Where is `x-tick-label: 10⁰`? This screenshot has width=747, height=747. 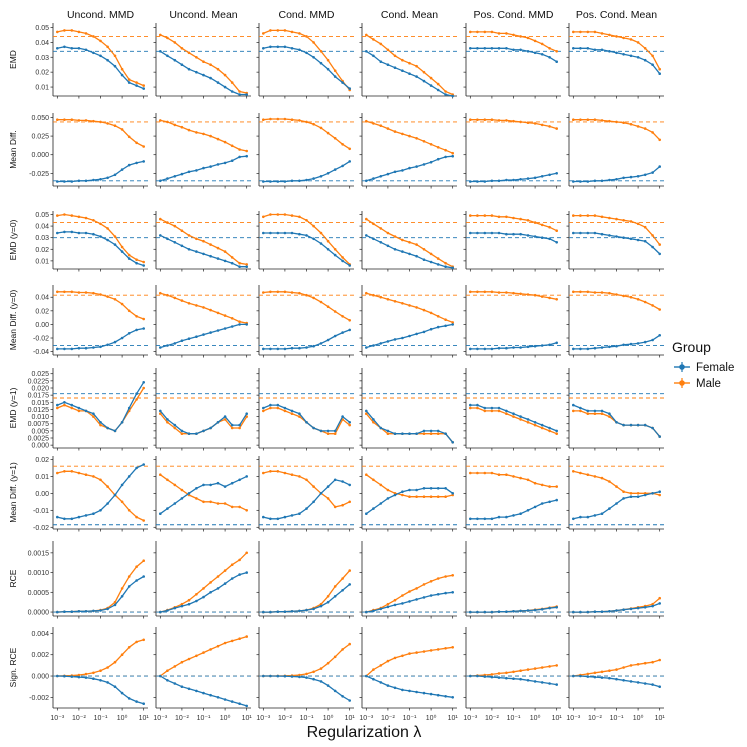
x-tick-label: 10⁰ is located at coordinates (638, 718).